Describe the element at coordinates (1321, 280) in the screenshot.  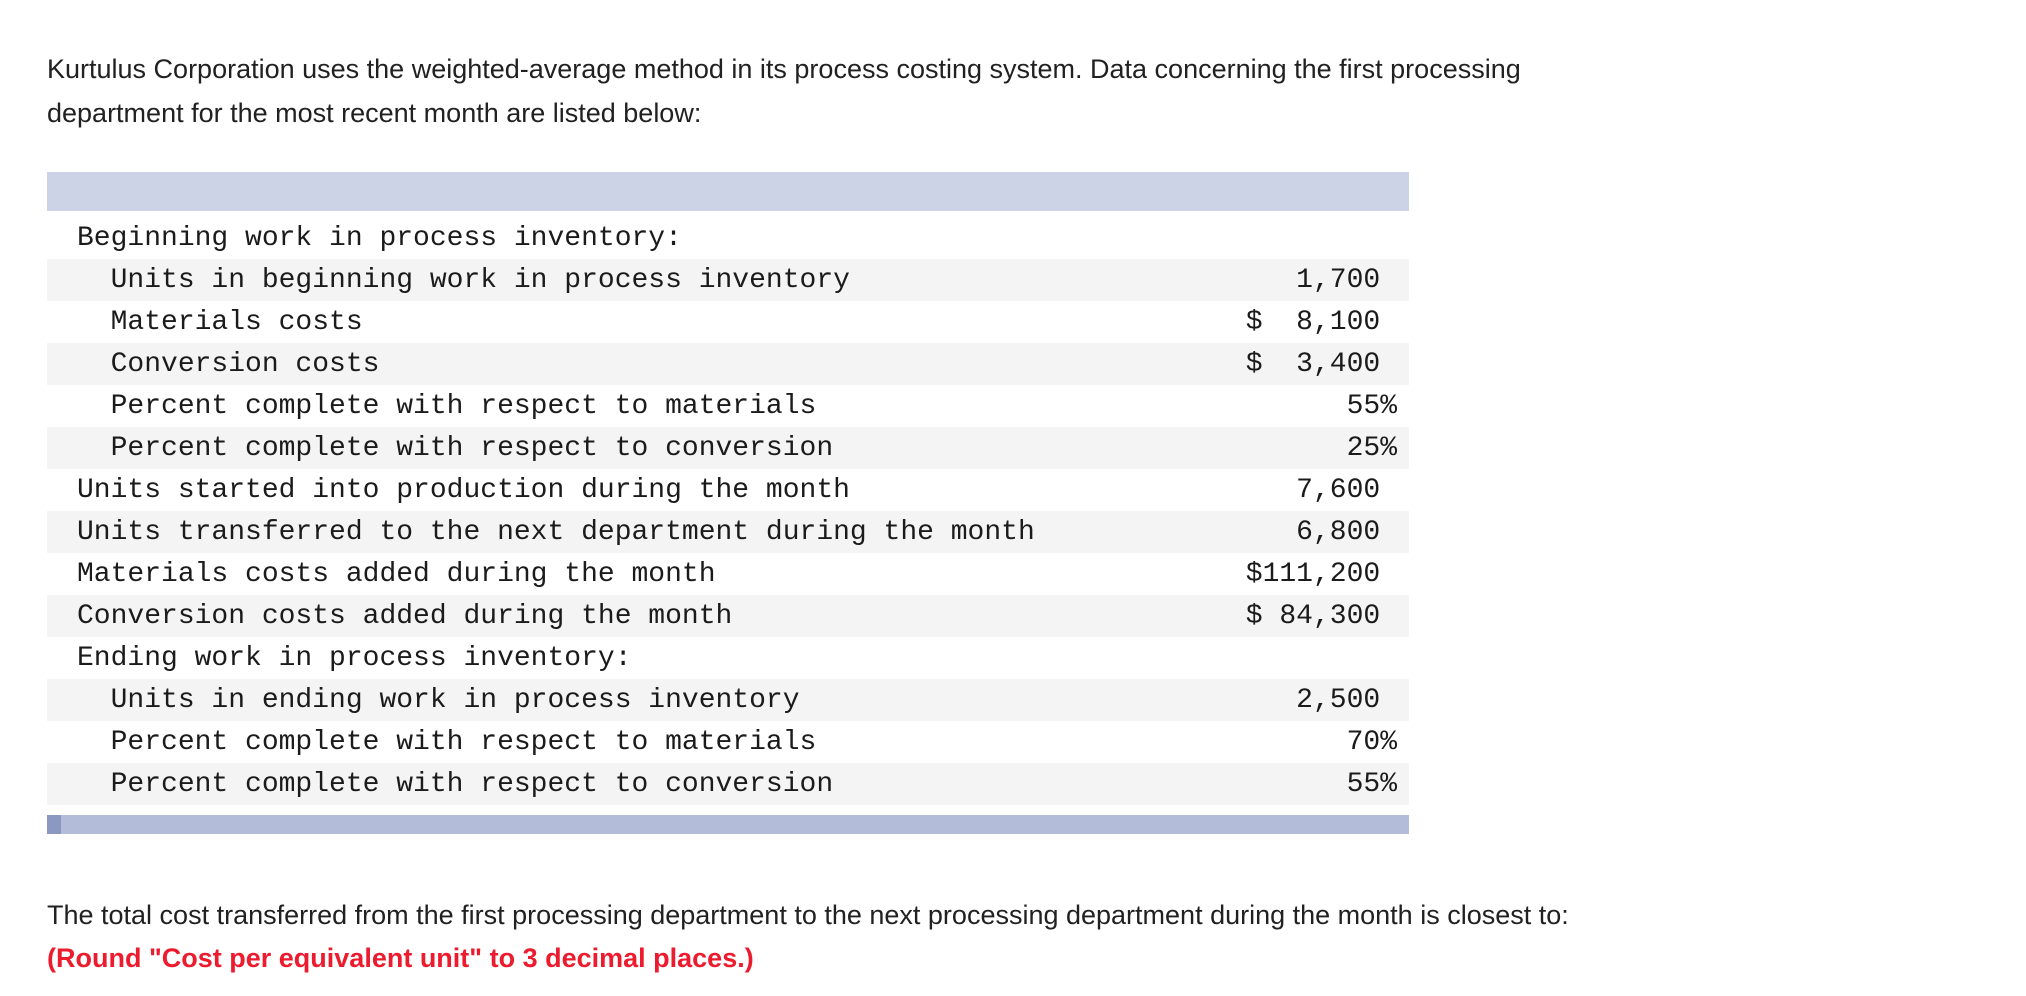
I see `row-value: 1,700` at that location.